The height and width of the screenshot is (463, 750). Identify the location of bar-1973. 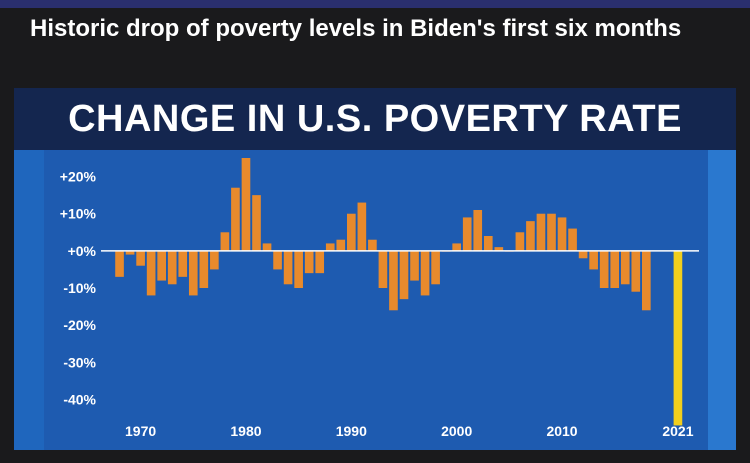
(172, 267).